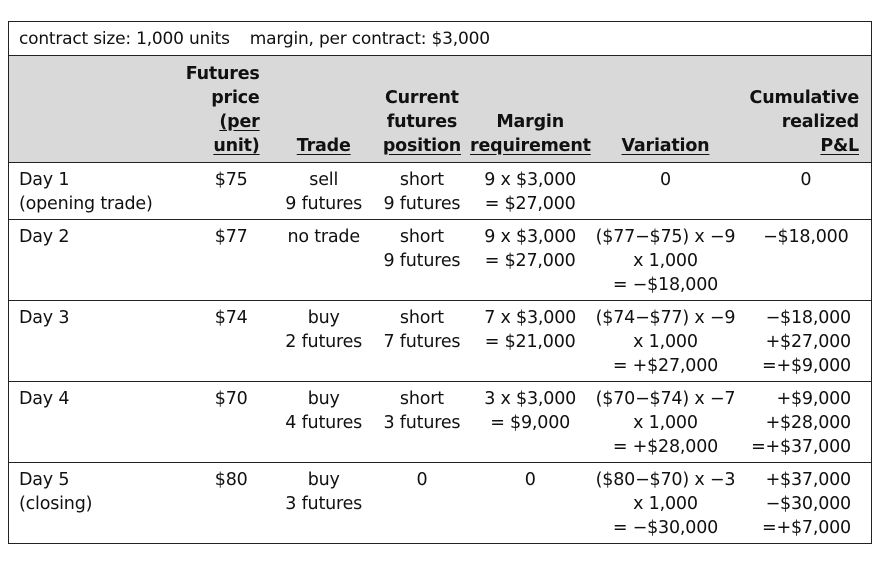 This screenshot has width=880, height=568. I want to click on cell-cumulative-pnl-line: +$37,000, so click(808, 480).